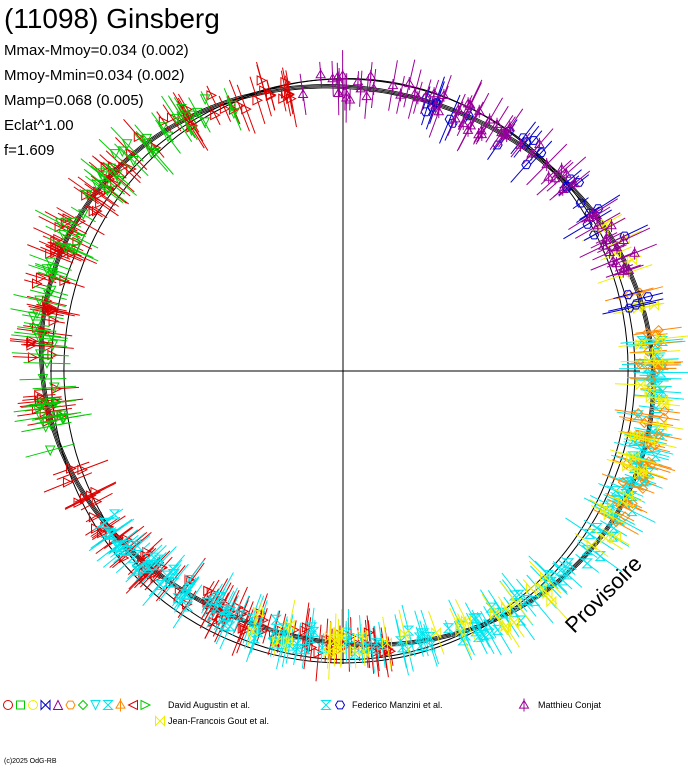 This screenshot has width=688, height=768. I want to click on legend-label-gout: Jean-Francois Gout et al., so click(219, 721).